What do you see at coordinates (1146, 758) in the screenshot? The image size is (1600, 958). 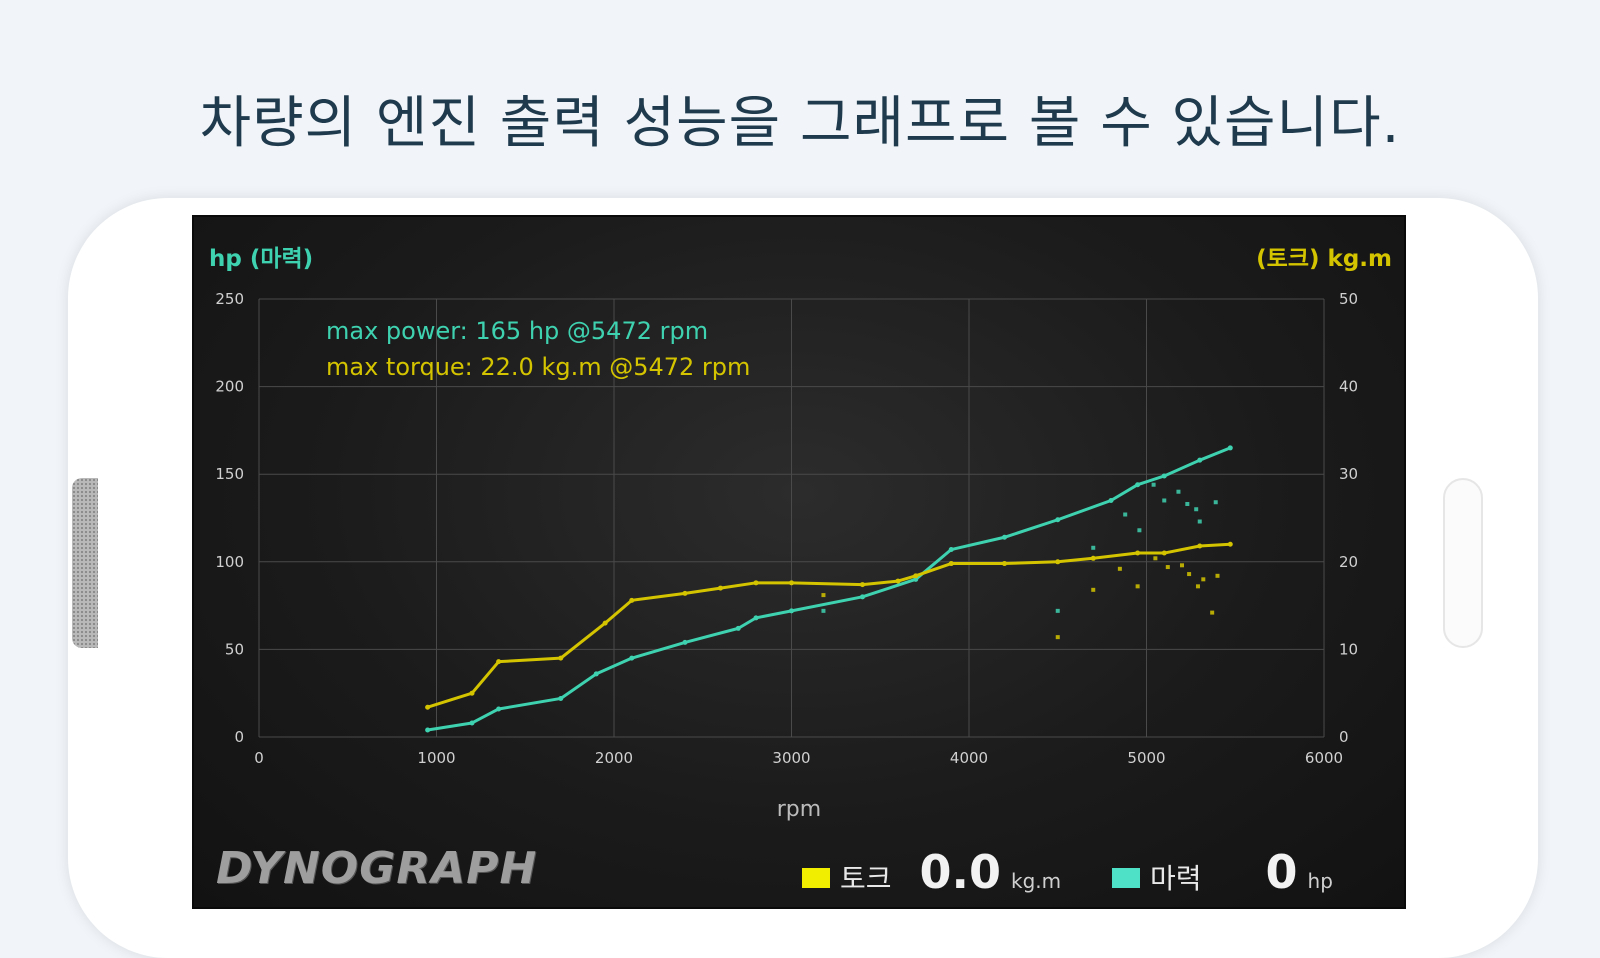 I see `x-tick-label: 5000` at bounding box center [1146, 758].